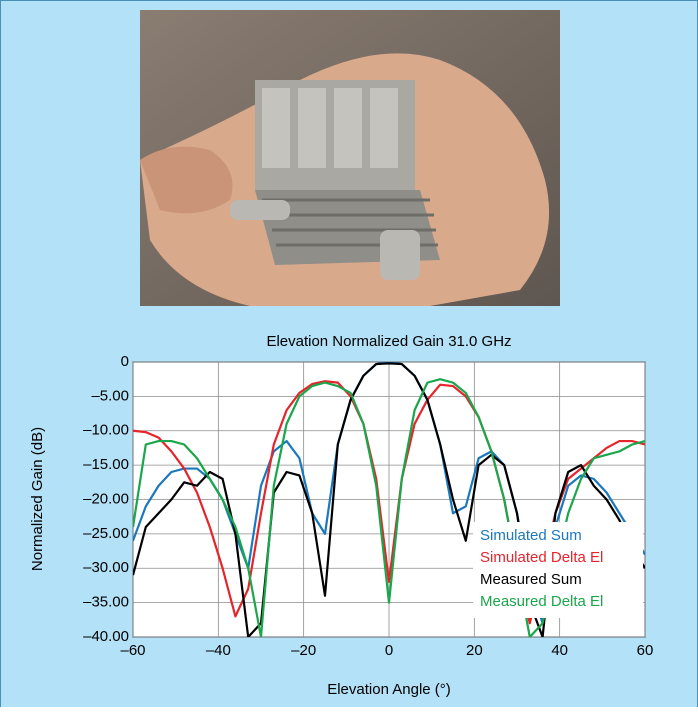  What do you see at coordinates (541, 601) in the screenshot?
I see `legend-label: Measured Delta El` at bounding box center [541, 601].